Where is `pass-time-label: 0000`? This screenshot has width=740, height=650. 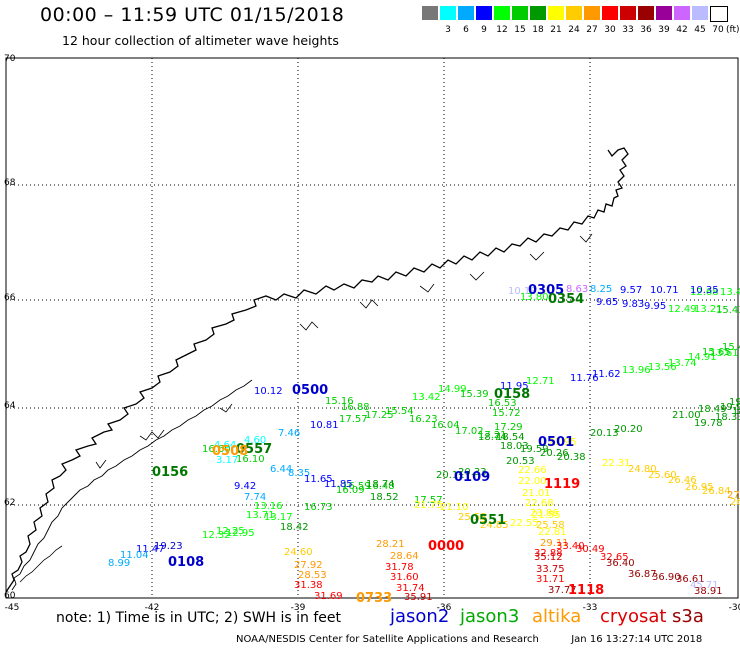 pass-time-label: 0000 is located at coordinates (446, 546).